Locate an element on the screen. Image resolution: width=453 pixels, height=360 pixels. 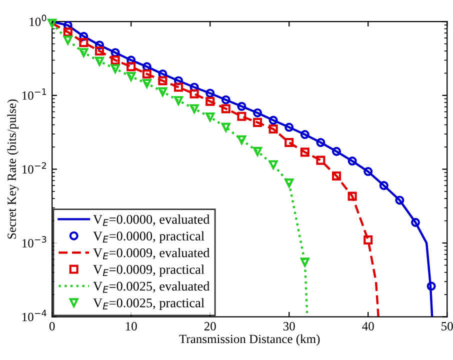
y-tick-label: 10$^{−2}$ is located at coordinates (34, 168).